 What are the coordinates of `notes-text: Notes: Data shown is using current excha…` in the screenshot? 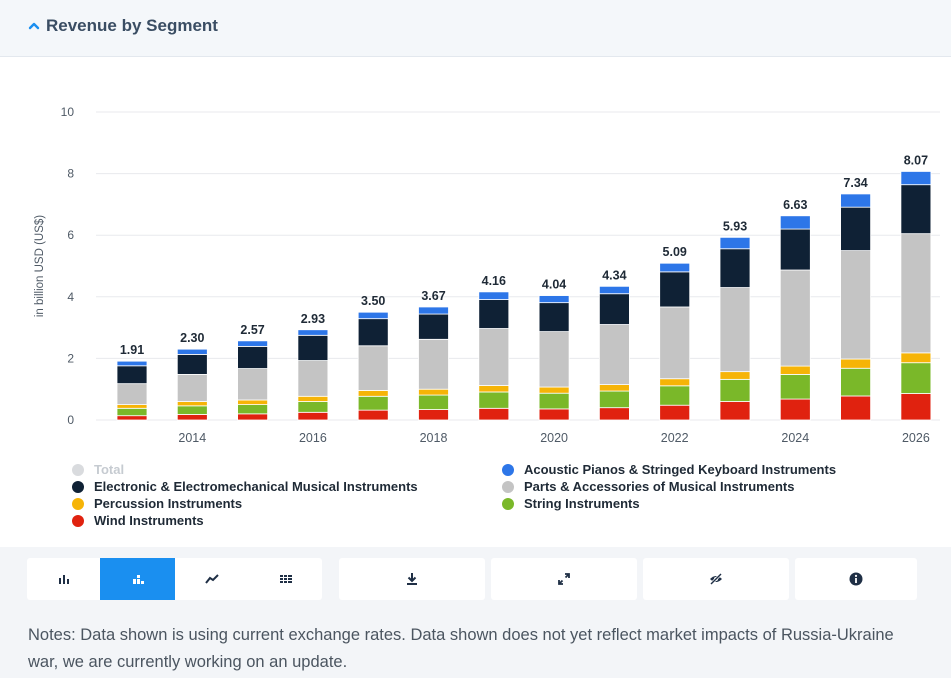 It's located at (461, 648).